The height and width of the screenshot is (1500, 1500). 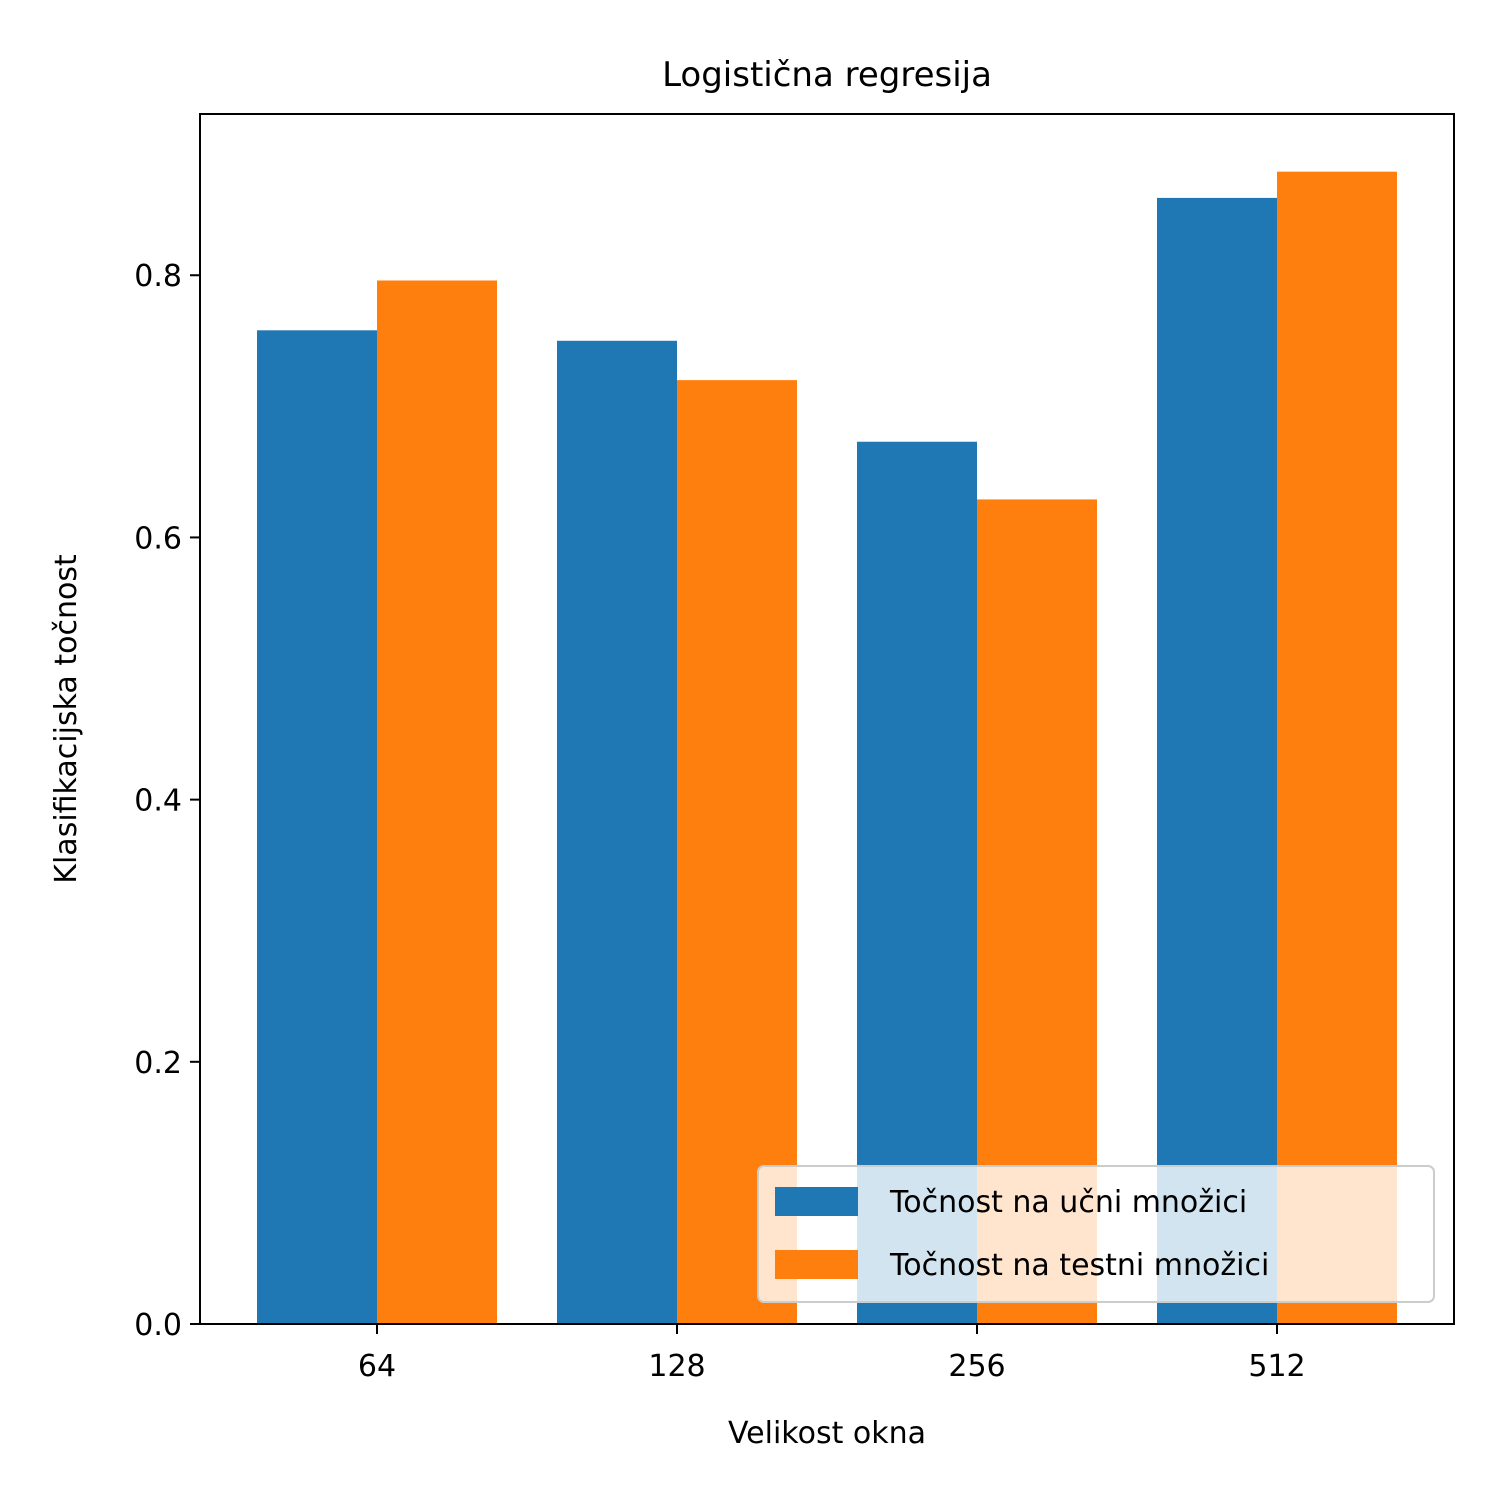 I want to click on legend-label: Točnost na učni množici, so click(x=1068, y=1202).